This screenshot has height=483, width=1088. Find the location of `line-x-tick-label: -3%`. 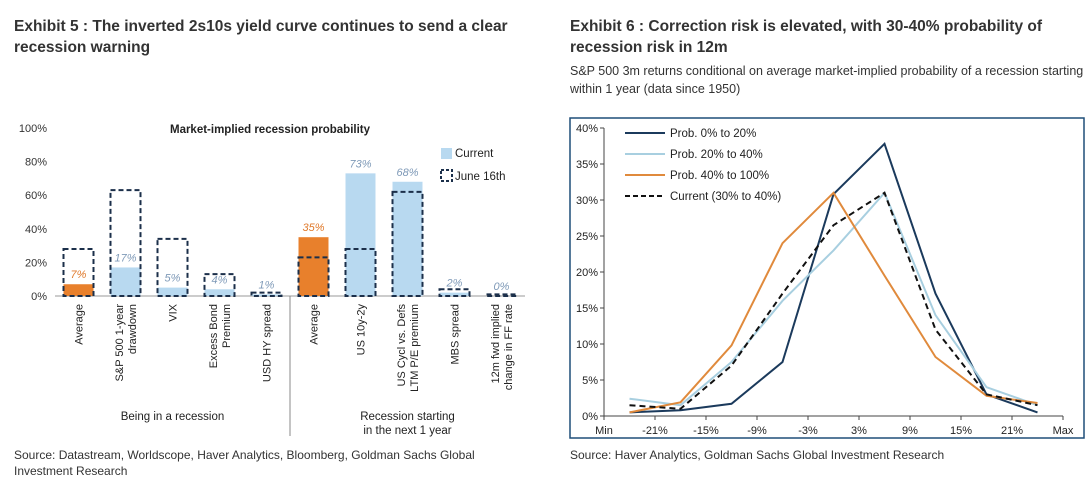

line-x-tick-label: -3% is located at coordinates (808, 431).